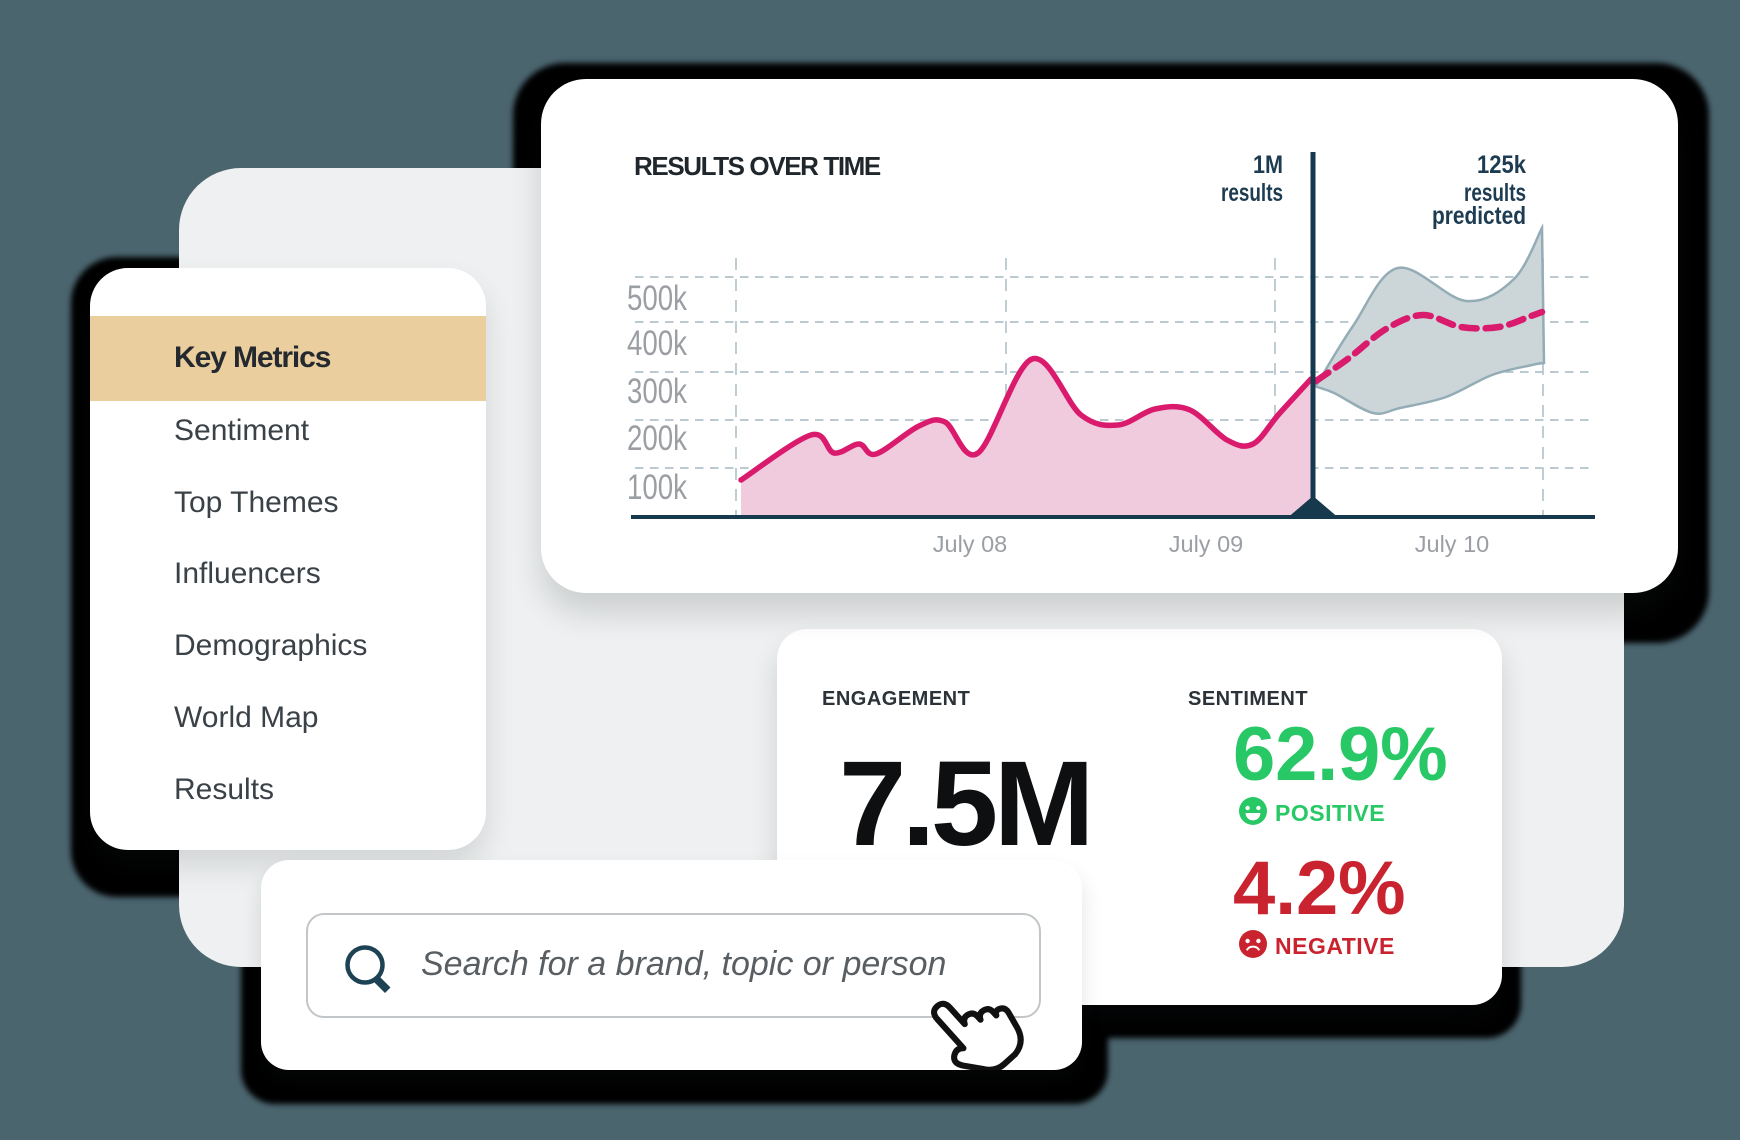 The image size is (1740, 1140). I want to click on svg-text: 400k, so click(657, 343).